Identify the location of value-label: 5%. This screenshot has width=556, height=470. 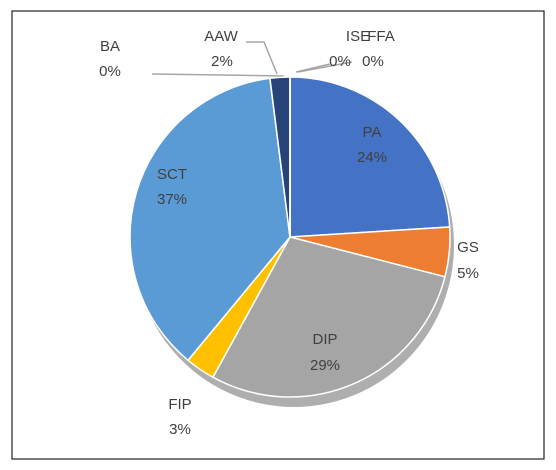
(468, 273).